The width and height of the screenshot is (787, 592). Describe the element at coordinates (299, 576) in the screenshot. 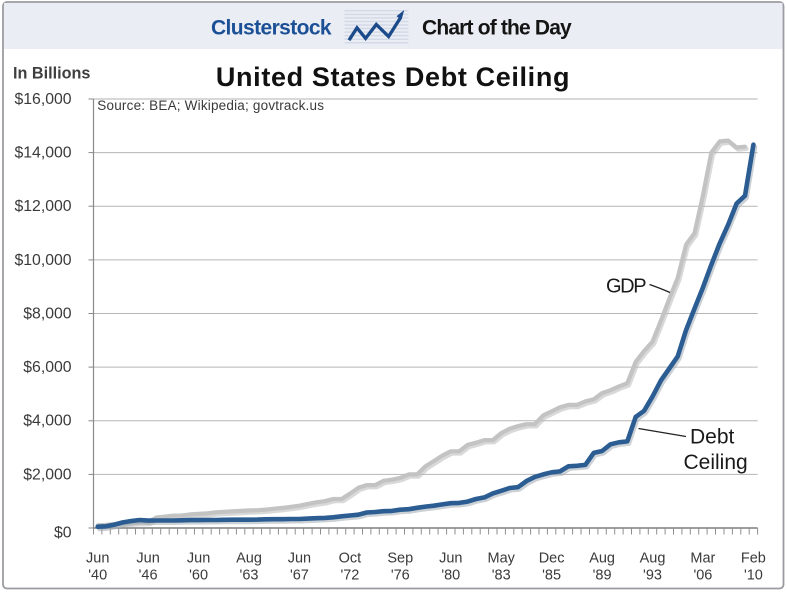

I see `svg-text: '67` at that location.